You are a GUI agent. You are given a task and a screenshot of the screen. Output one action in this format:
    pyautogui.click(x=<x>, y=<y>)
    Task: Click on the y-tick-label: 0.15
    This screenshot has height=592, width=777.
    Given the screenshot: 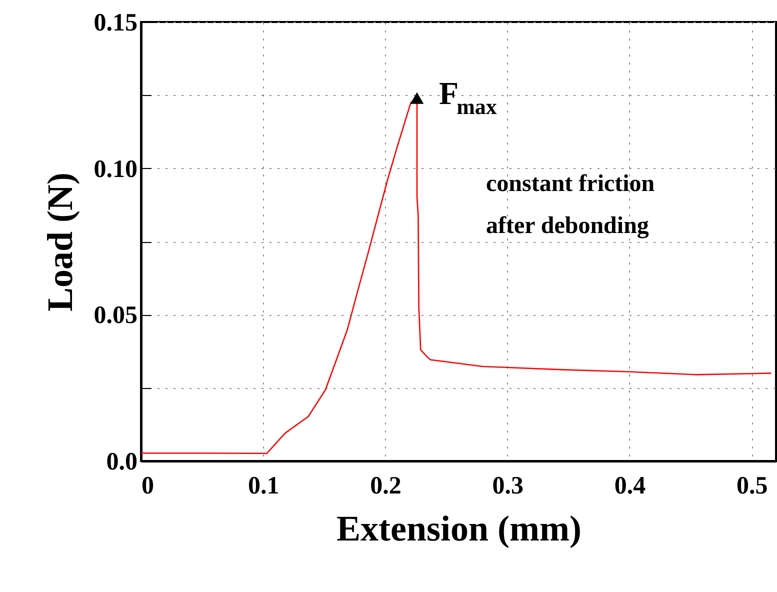 What is the action you would take?
    pyautogui.click(x=116, y=23)
    